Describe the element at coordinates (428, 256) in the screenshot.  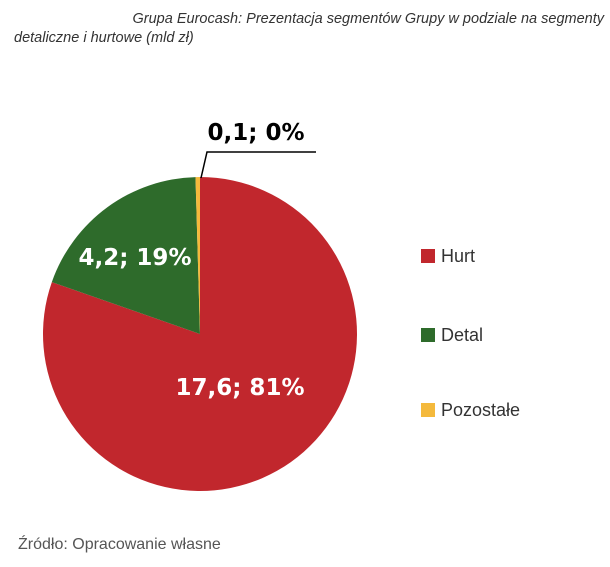
I see `legend-swatch-hurt` at that location.